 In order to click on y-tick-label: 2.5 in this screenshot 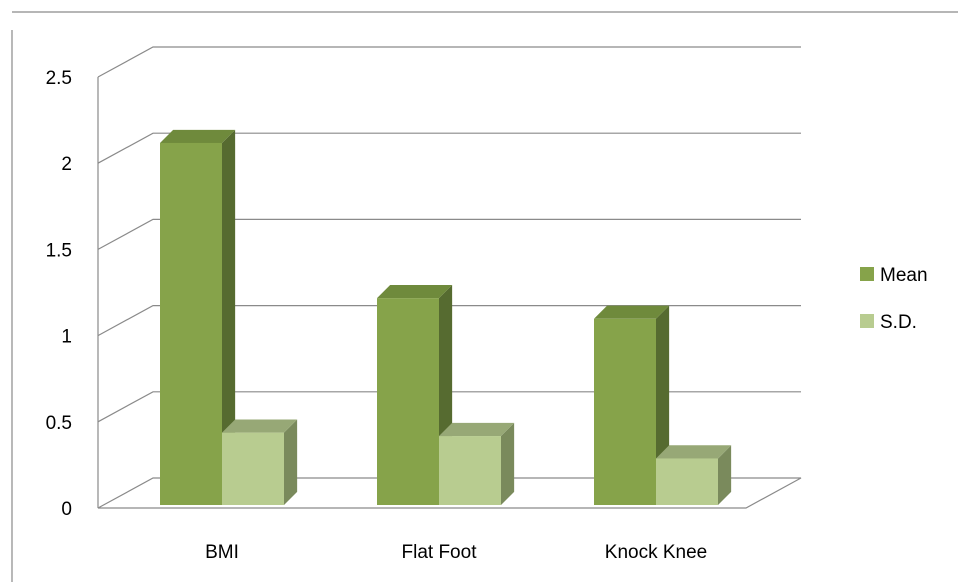, I will do `click(59, 78)`.